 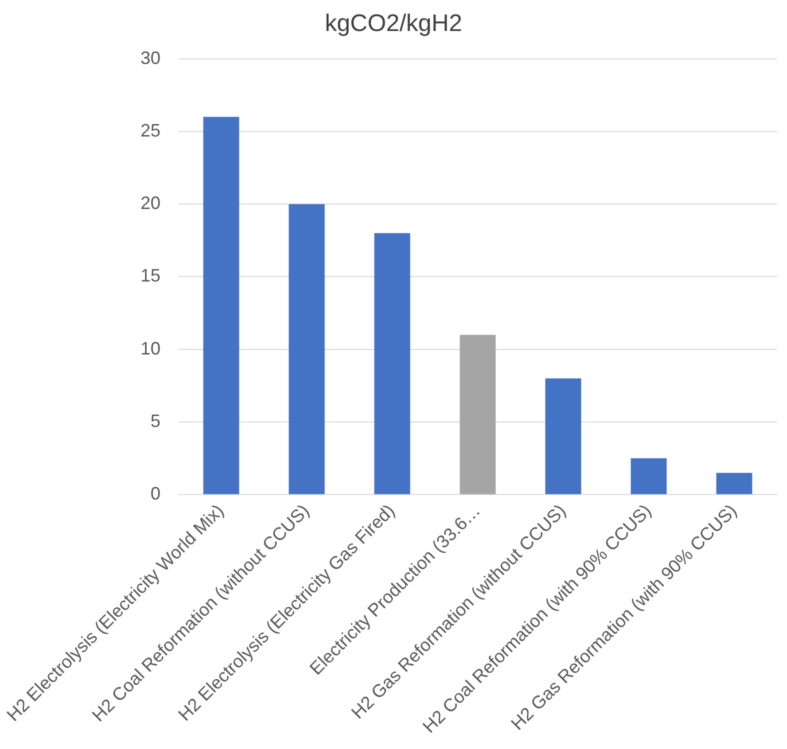 I want to click on chart-title: kgCO2/kgH2, so click(x=393, y=24).